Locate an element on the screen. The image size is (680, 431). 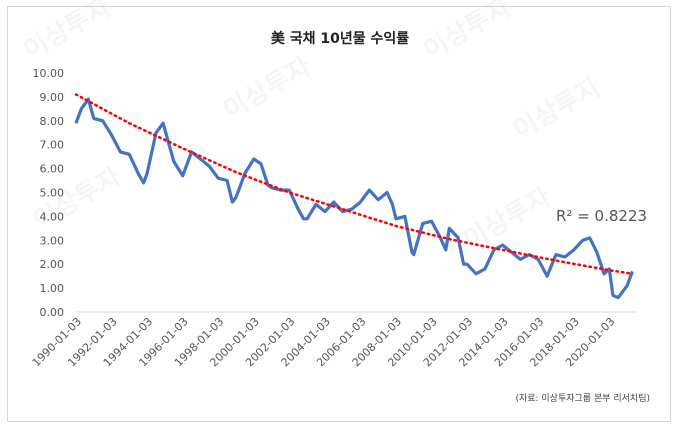
y-tick-label: 0.00 is located at coordinates (52, 312).